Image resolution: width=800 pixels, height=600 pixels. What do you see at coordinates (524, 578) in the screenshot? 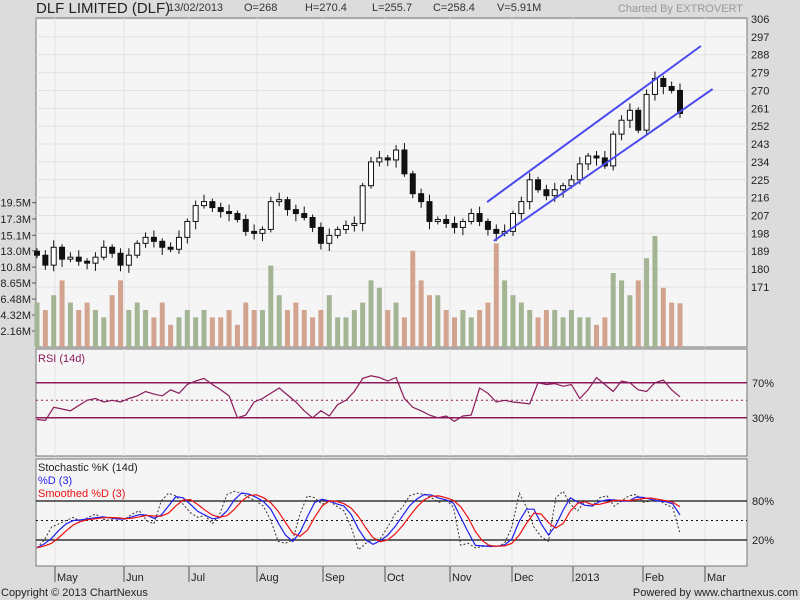
I see `x-tick-label: Dec` at bounding box center [524, 578].